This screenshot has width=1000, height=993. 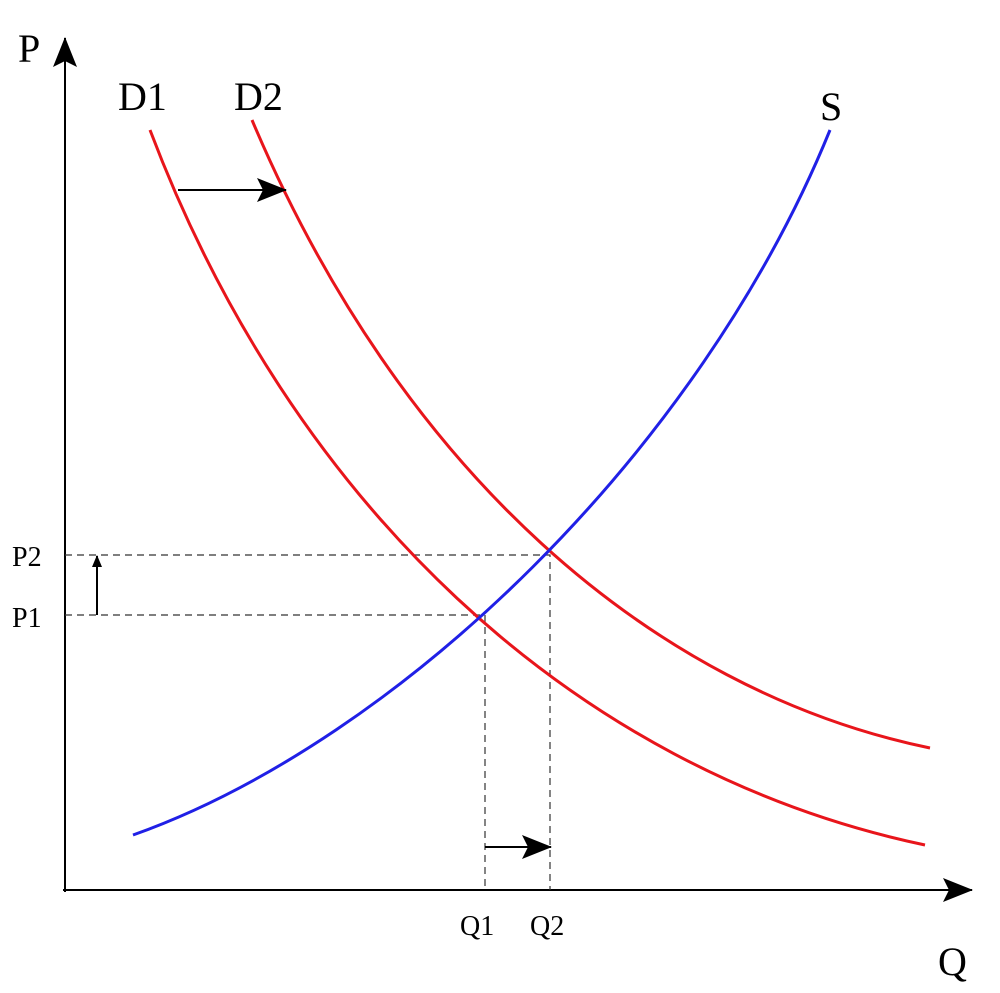 I want to click on curve-label: D2, so click(x=258, y=96).